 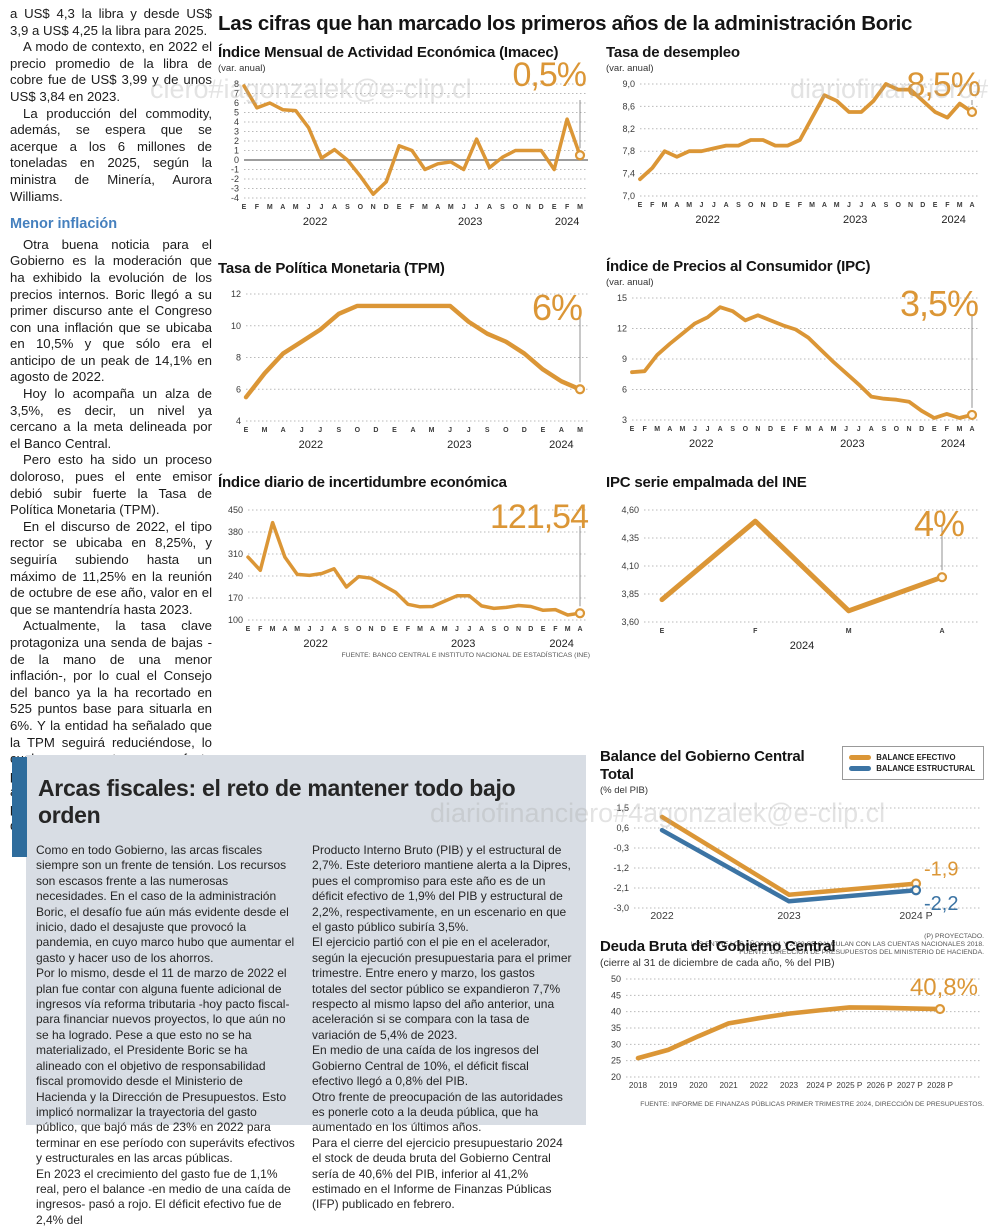 I want to click on svg-text: 8, so click(x=236, y=84).